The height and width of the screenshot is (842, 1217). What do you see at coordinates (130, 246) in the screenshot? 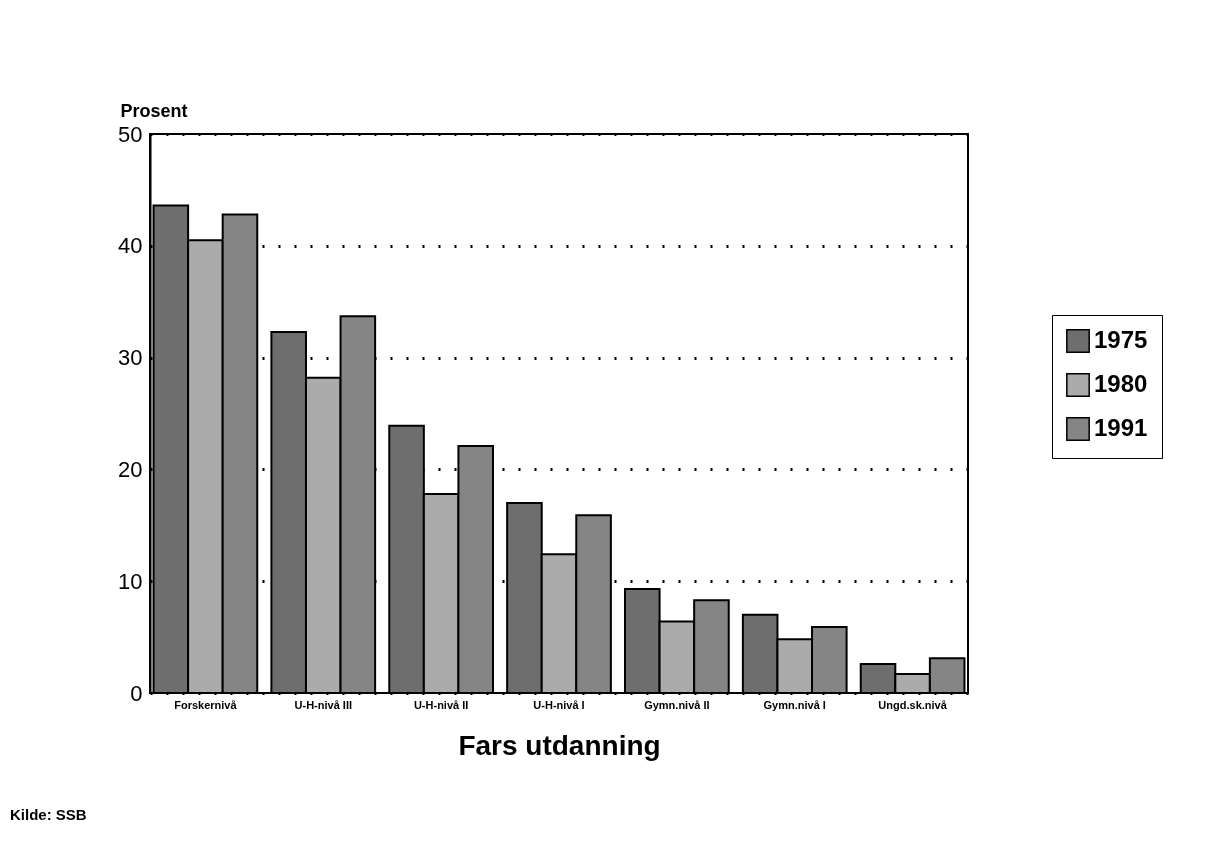
I see `y-tick-label: 40` at bounding box center [130, 246].